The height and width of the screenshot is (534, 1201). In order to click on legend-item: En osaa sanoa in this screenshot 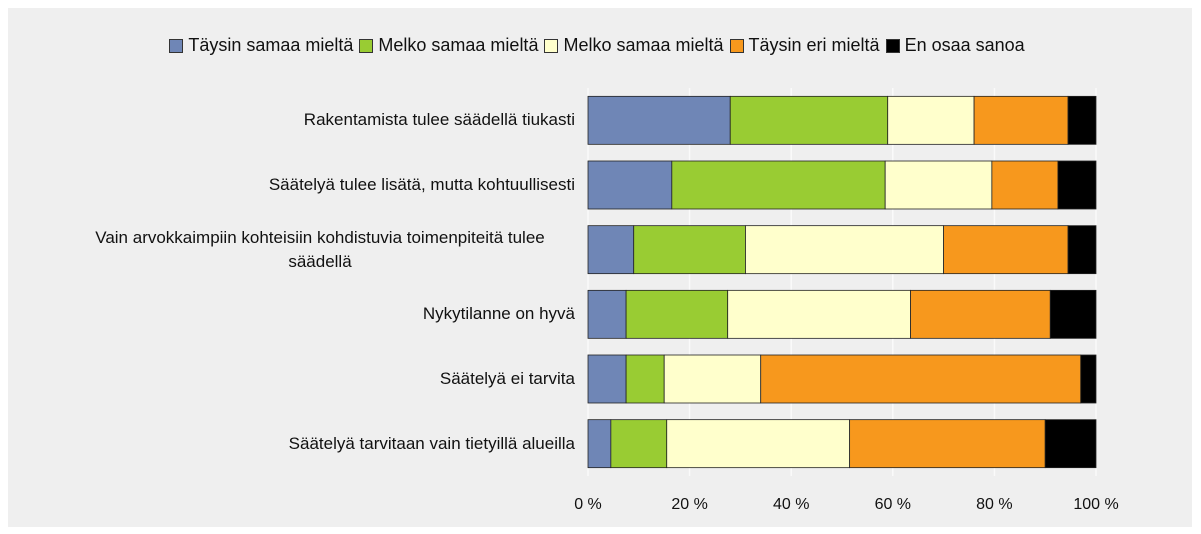, I will do `click(955, 45)`.